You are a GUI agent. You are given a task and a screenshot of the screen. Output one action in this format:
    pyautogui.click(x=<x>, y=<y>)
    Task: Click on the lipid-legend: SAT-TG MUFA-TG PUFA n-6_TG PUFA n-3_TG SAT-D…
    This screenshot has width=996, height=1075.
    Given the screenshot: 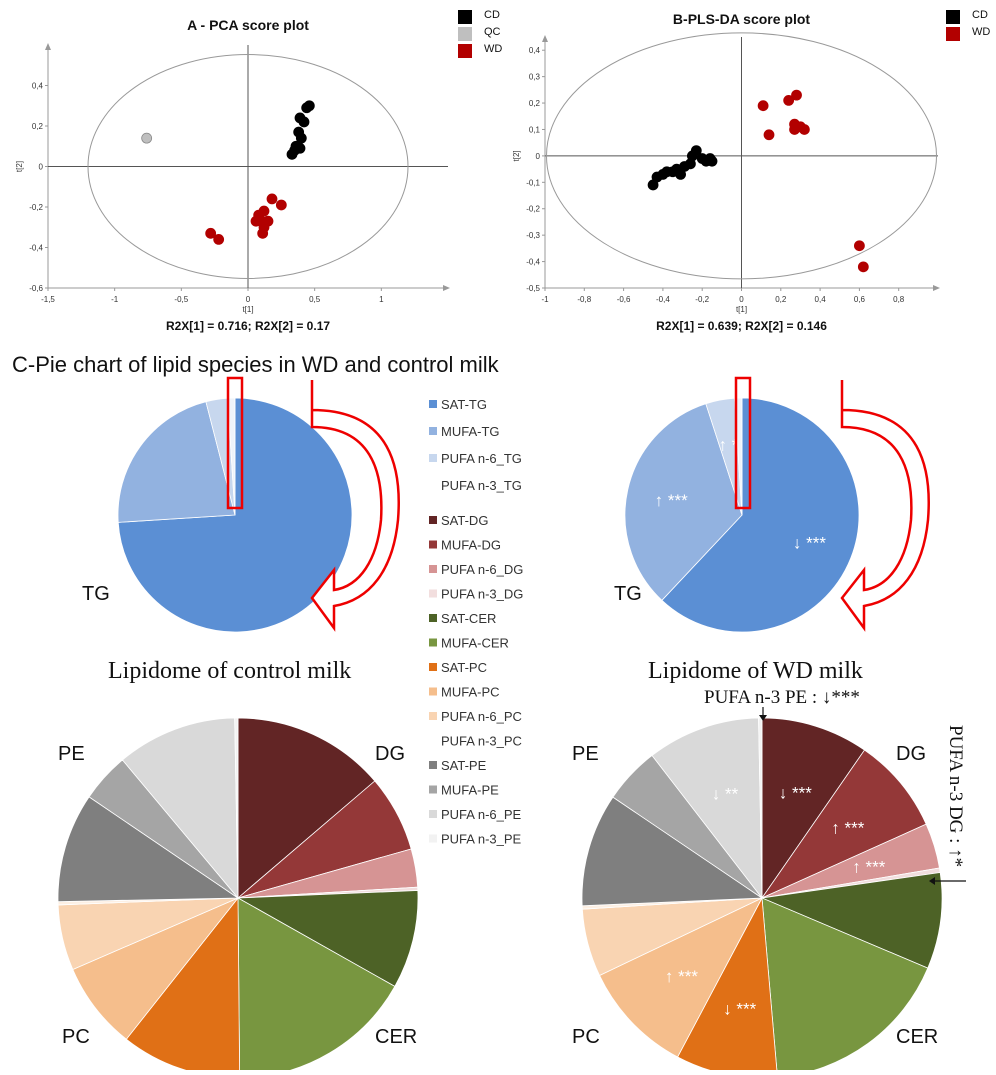 What is the action you would take?
    pyautogui.click(x=476, y=622)
    